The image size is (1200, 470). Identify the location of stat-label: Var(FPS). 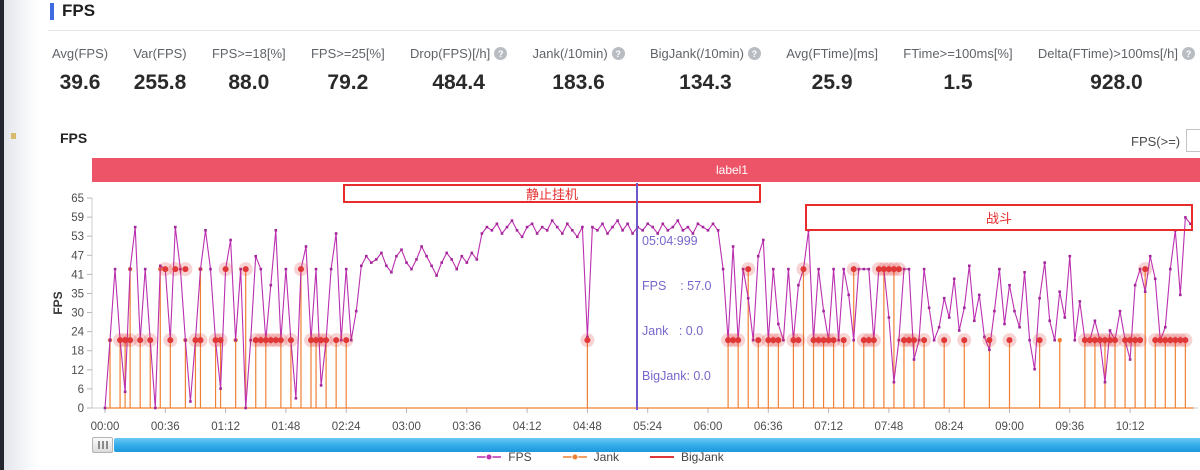
(160, 53).